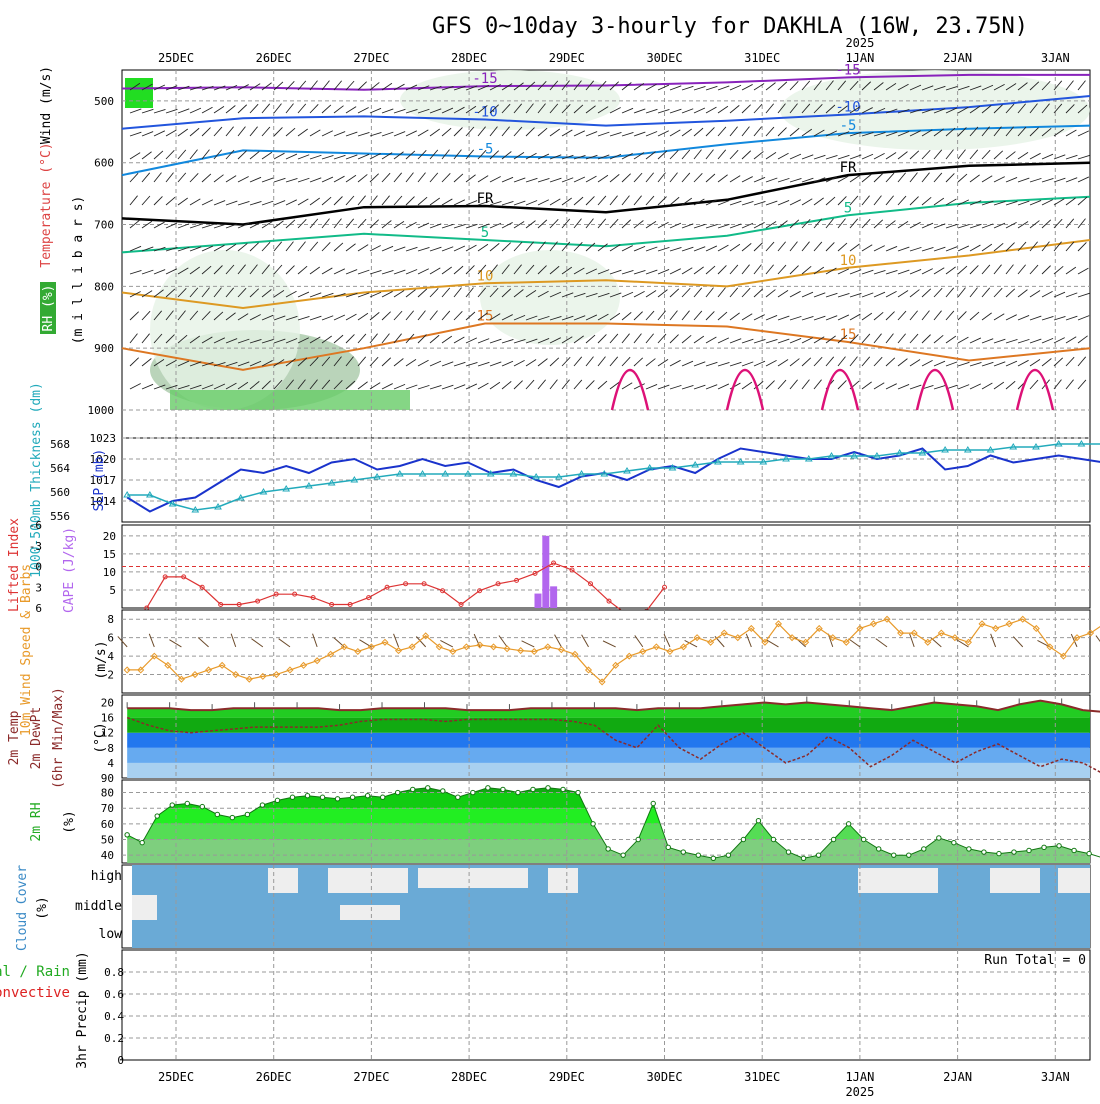  Describe the element at coordinates (109, 536) in the screenshot. I see `cape-tick: 20` at that location.